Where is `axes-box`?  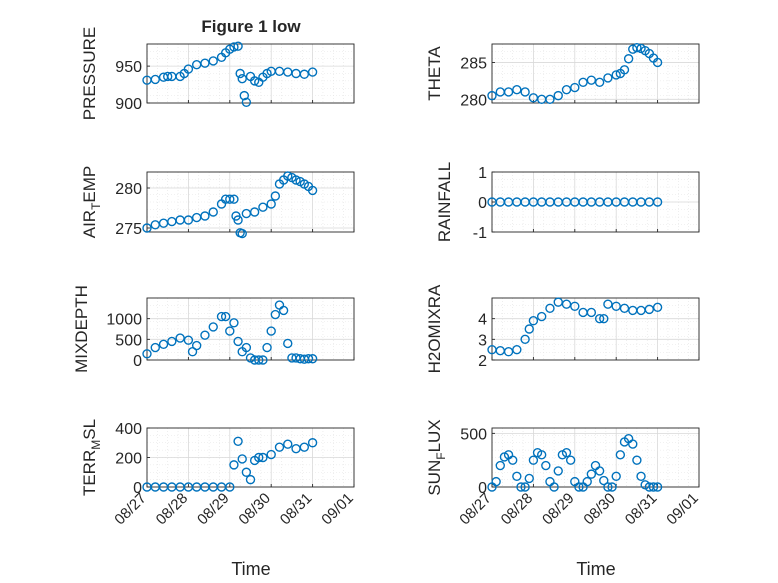 axes-box is located at coordinates (250, 202).